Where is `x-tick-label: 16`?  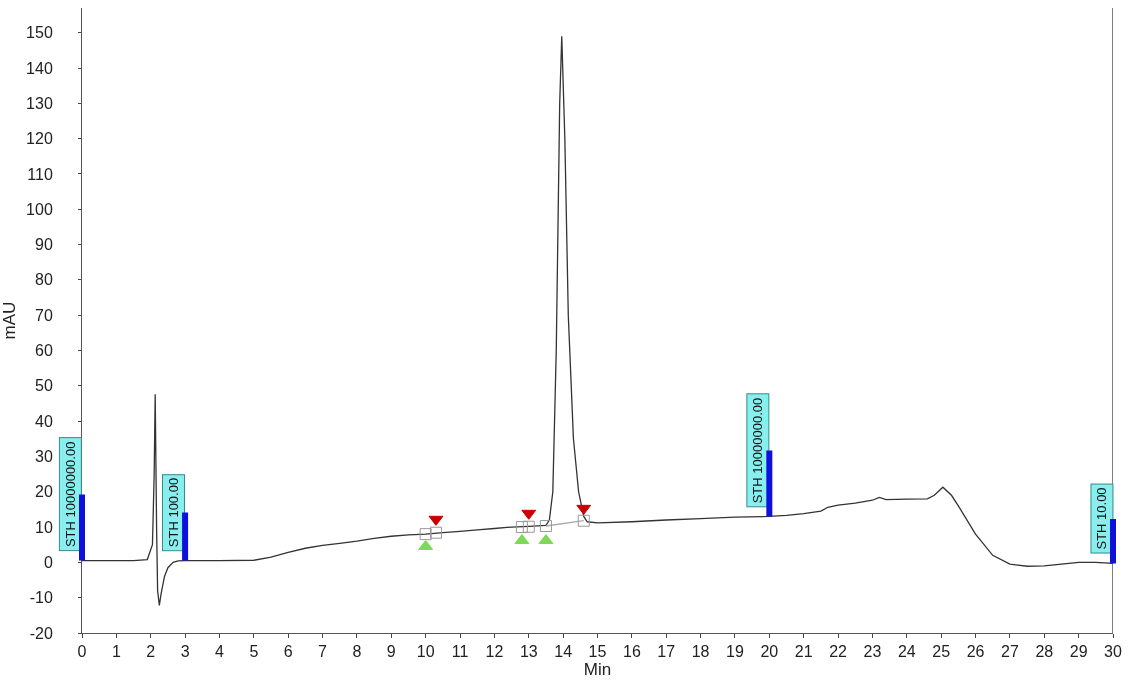 x-tick-label: 16 is located at coordinates (631, 652).